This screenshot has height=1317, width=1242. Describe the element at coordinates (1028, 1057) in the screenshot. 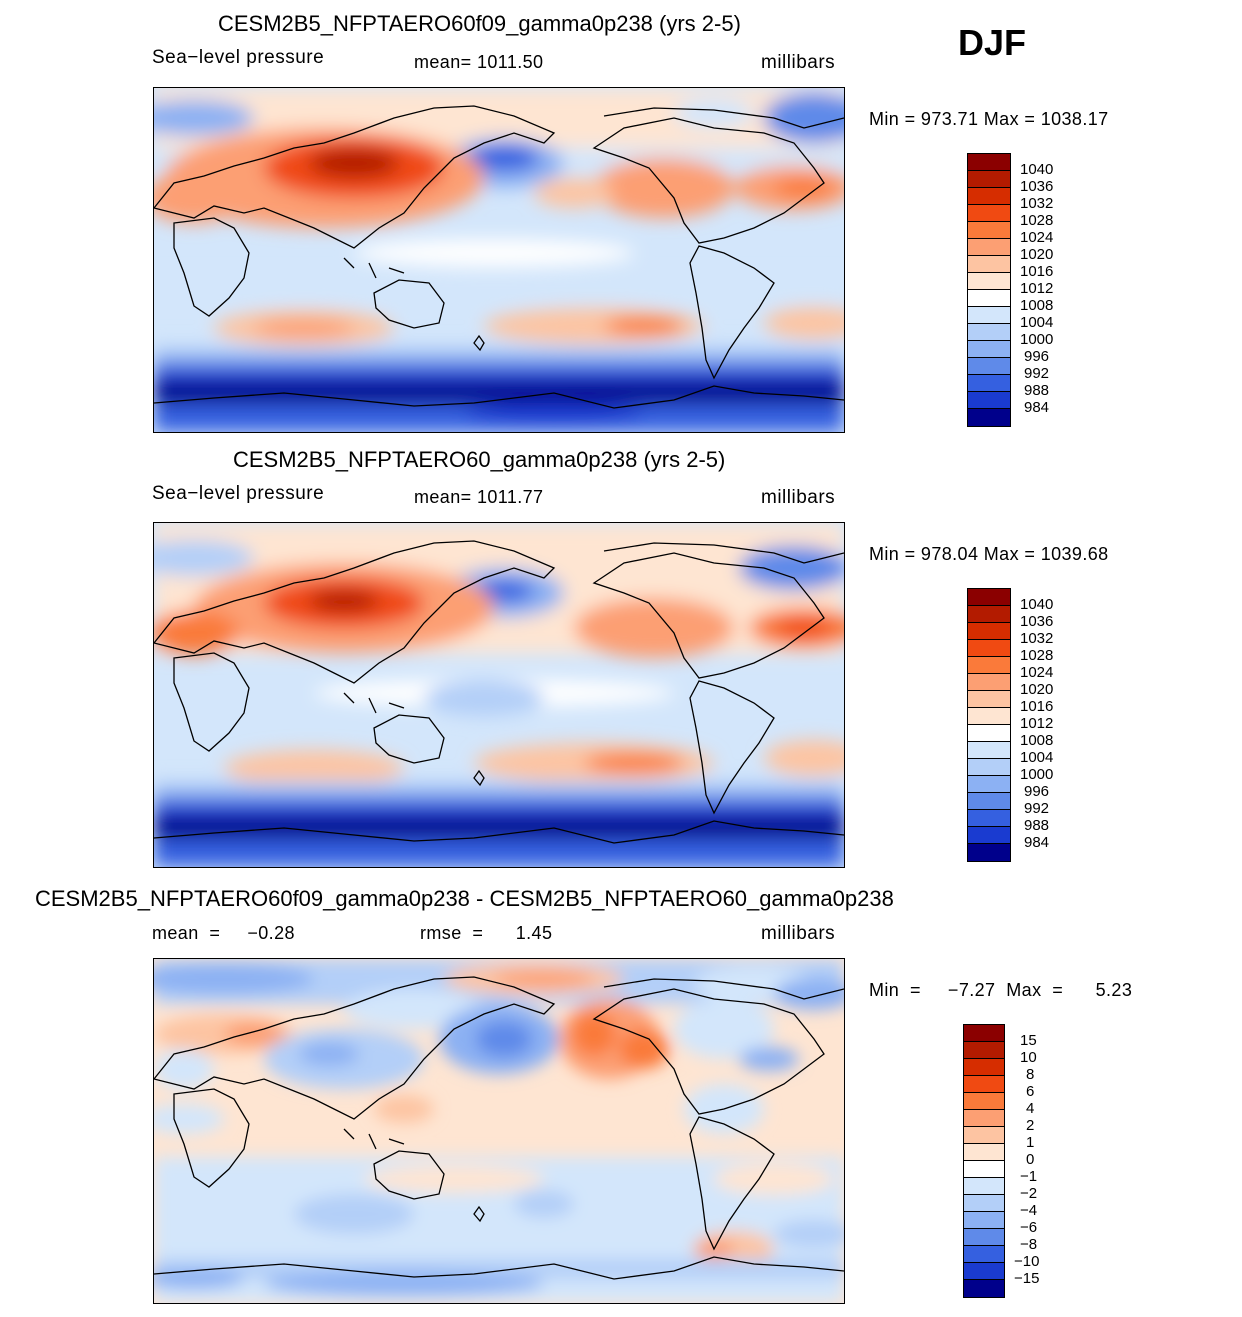

I see `panel-3-colorbar-label: 10` at that location.